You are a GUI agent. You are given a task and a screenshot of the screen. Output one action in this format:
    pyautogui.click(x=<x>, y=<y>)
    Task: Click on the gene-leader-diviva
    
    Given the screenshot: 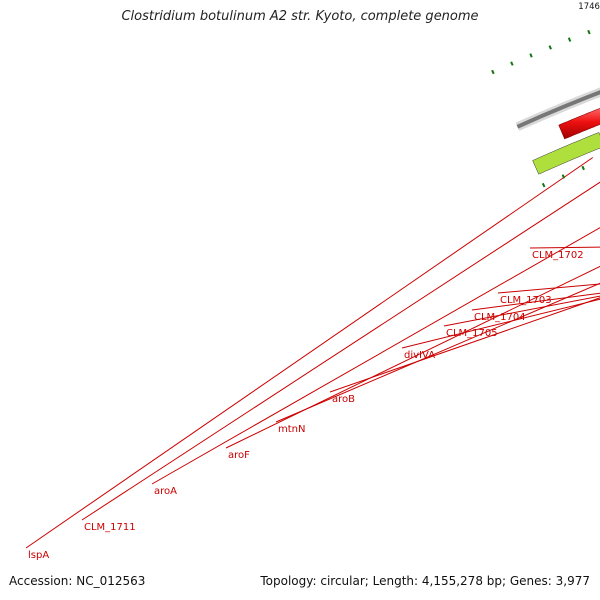 What is the action you would take?
    pyautogui.click(x=500, y=323)
    